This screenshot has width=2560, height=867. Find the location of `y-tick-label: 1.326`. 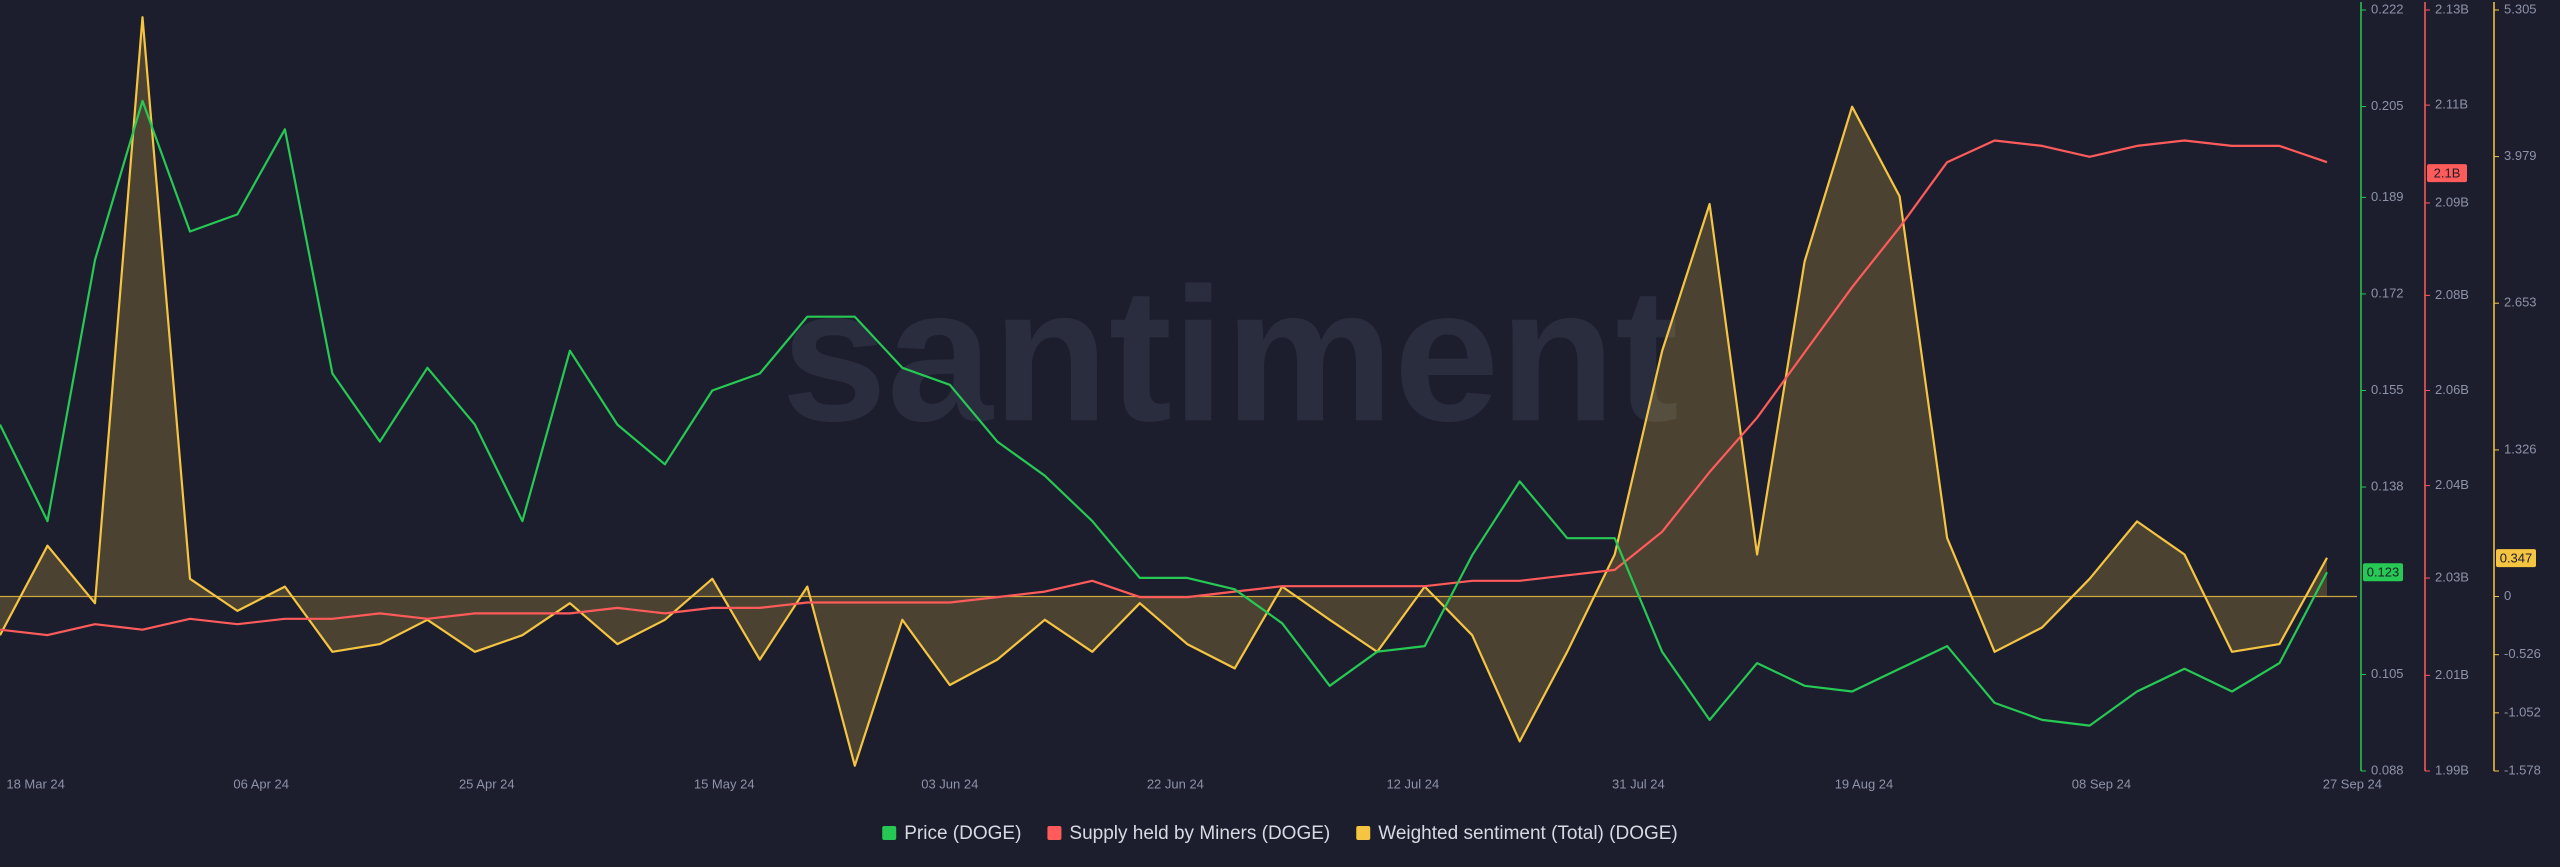

y-tick-label: 1.326 is located at coordinates (2520, 448).